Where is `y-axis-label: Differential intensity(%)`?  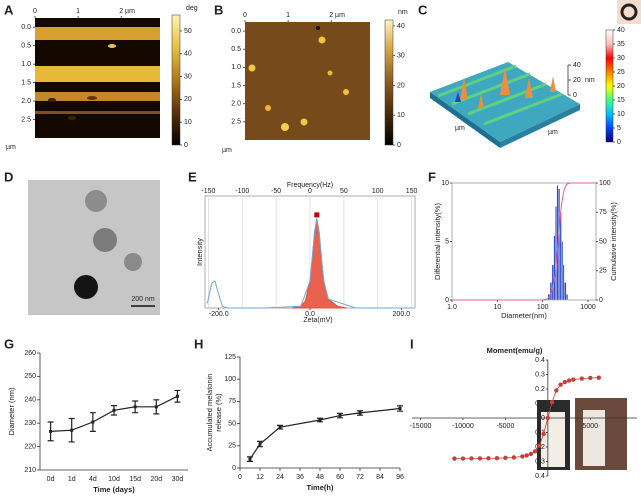 y-axis-label: Differential intensity(%) is located at coordinates (437, 241).